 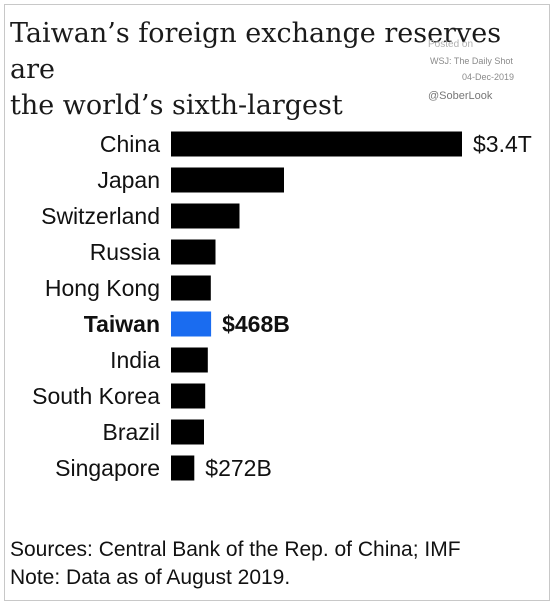 What do you see at coordinates (107, 468) in the screenshot?
I see `category-label-singapore: Singapore` at bounding box center [107, 468].